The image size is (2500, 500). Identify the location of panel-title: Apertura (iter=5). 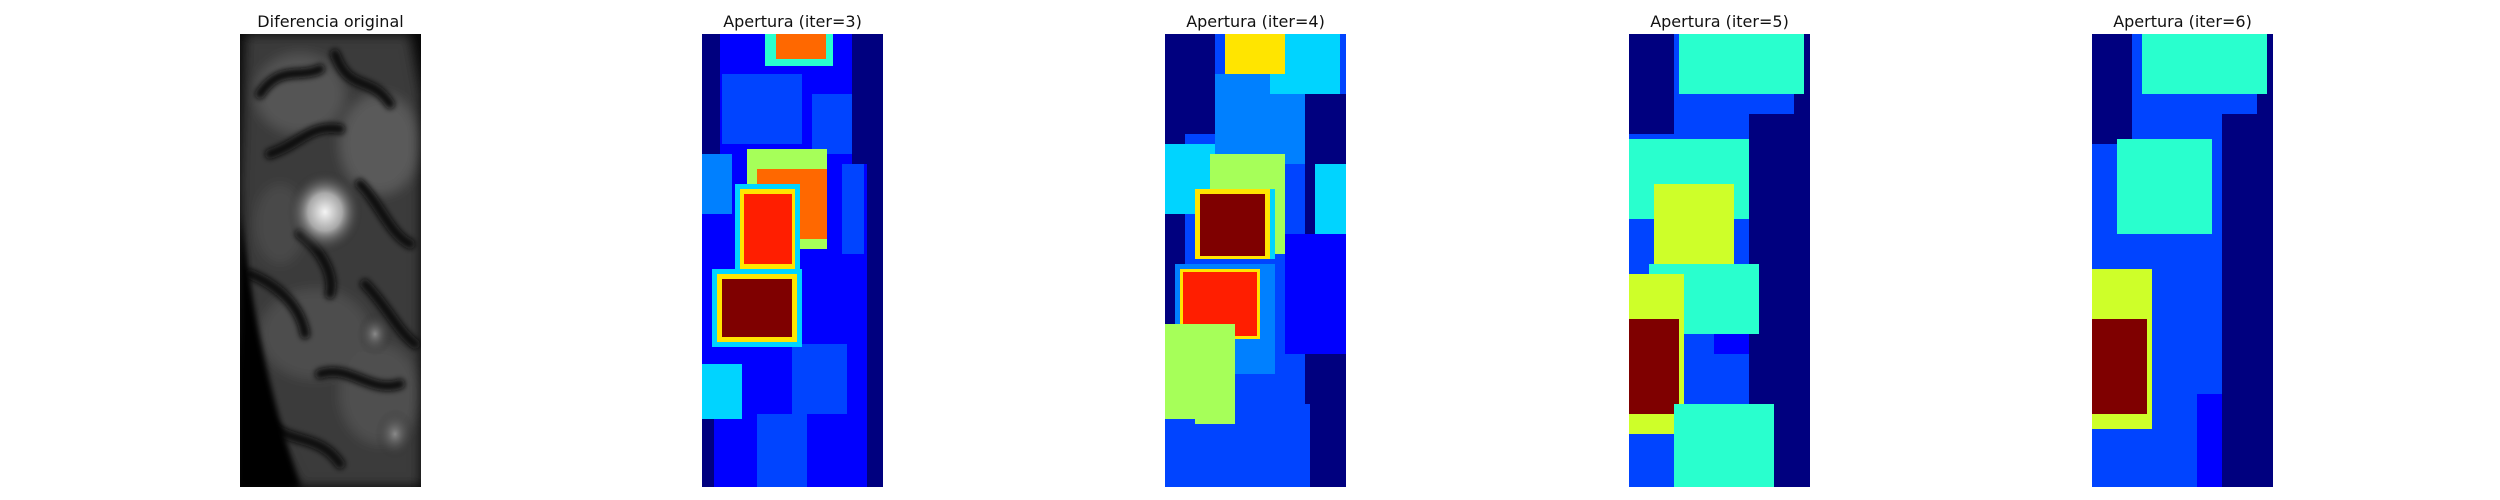
(1719, 21).